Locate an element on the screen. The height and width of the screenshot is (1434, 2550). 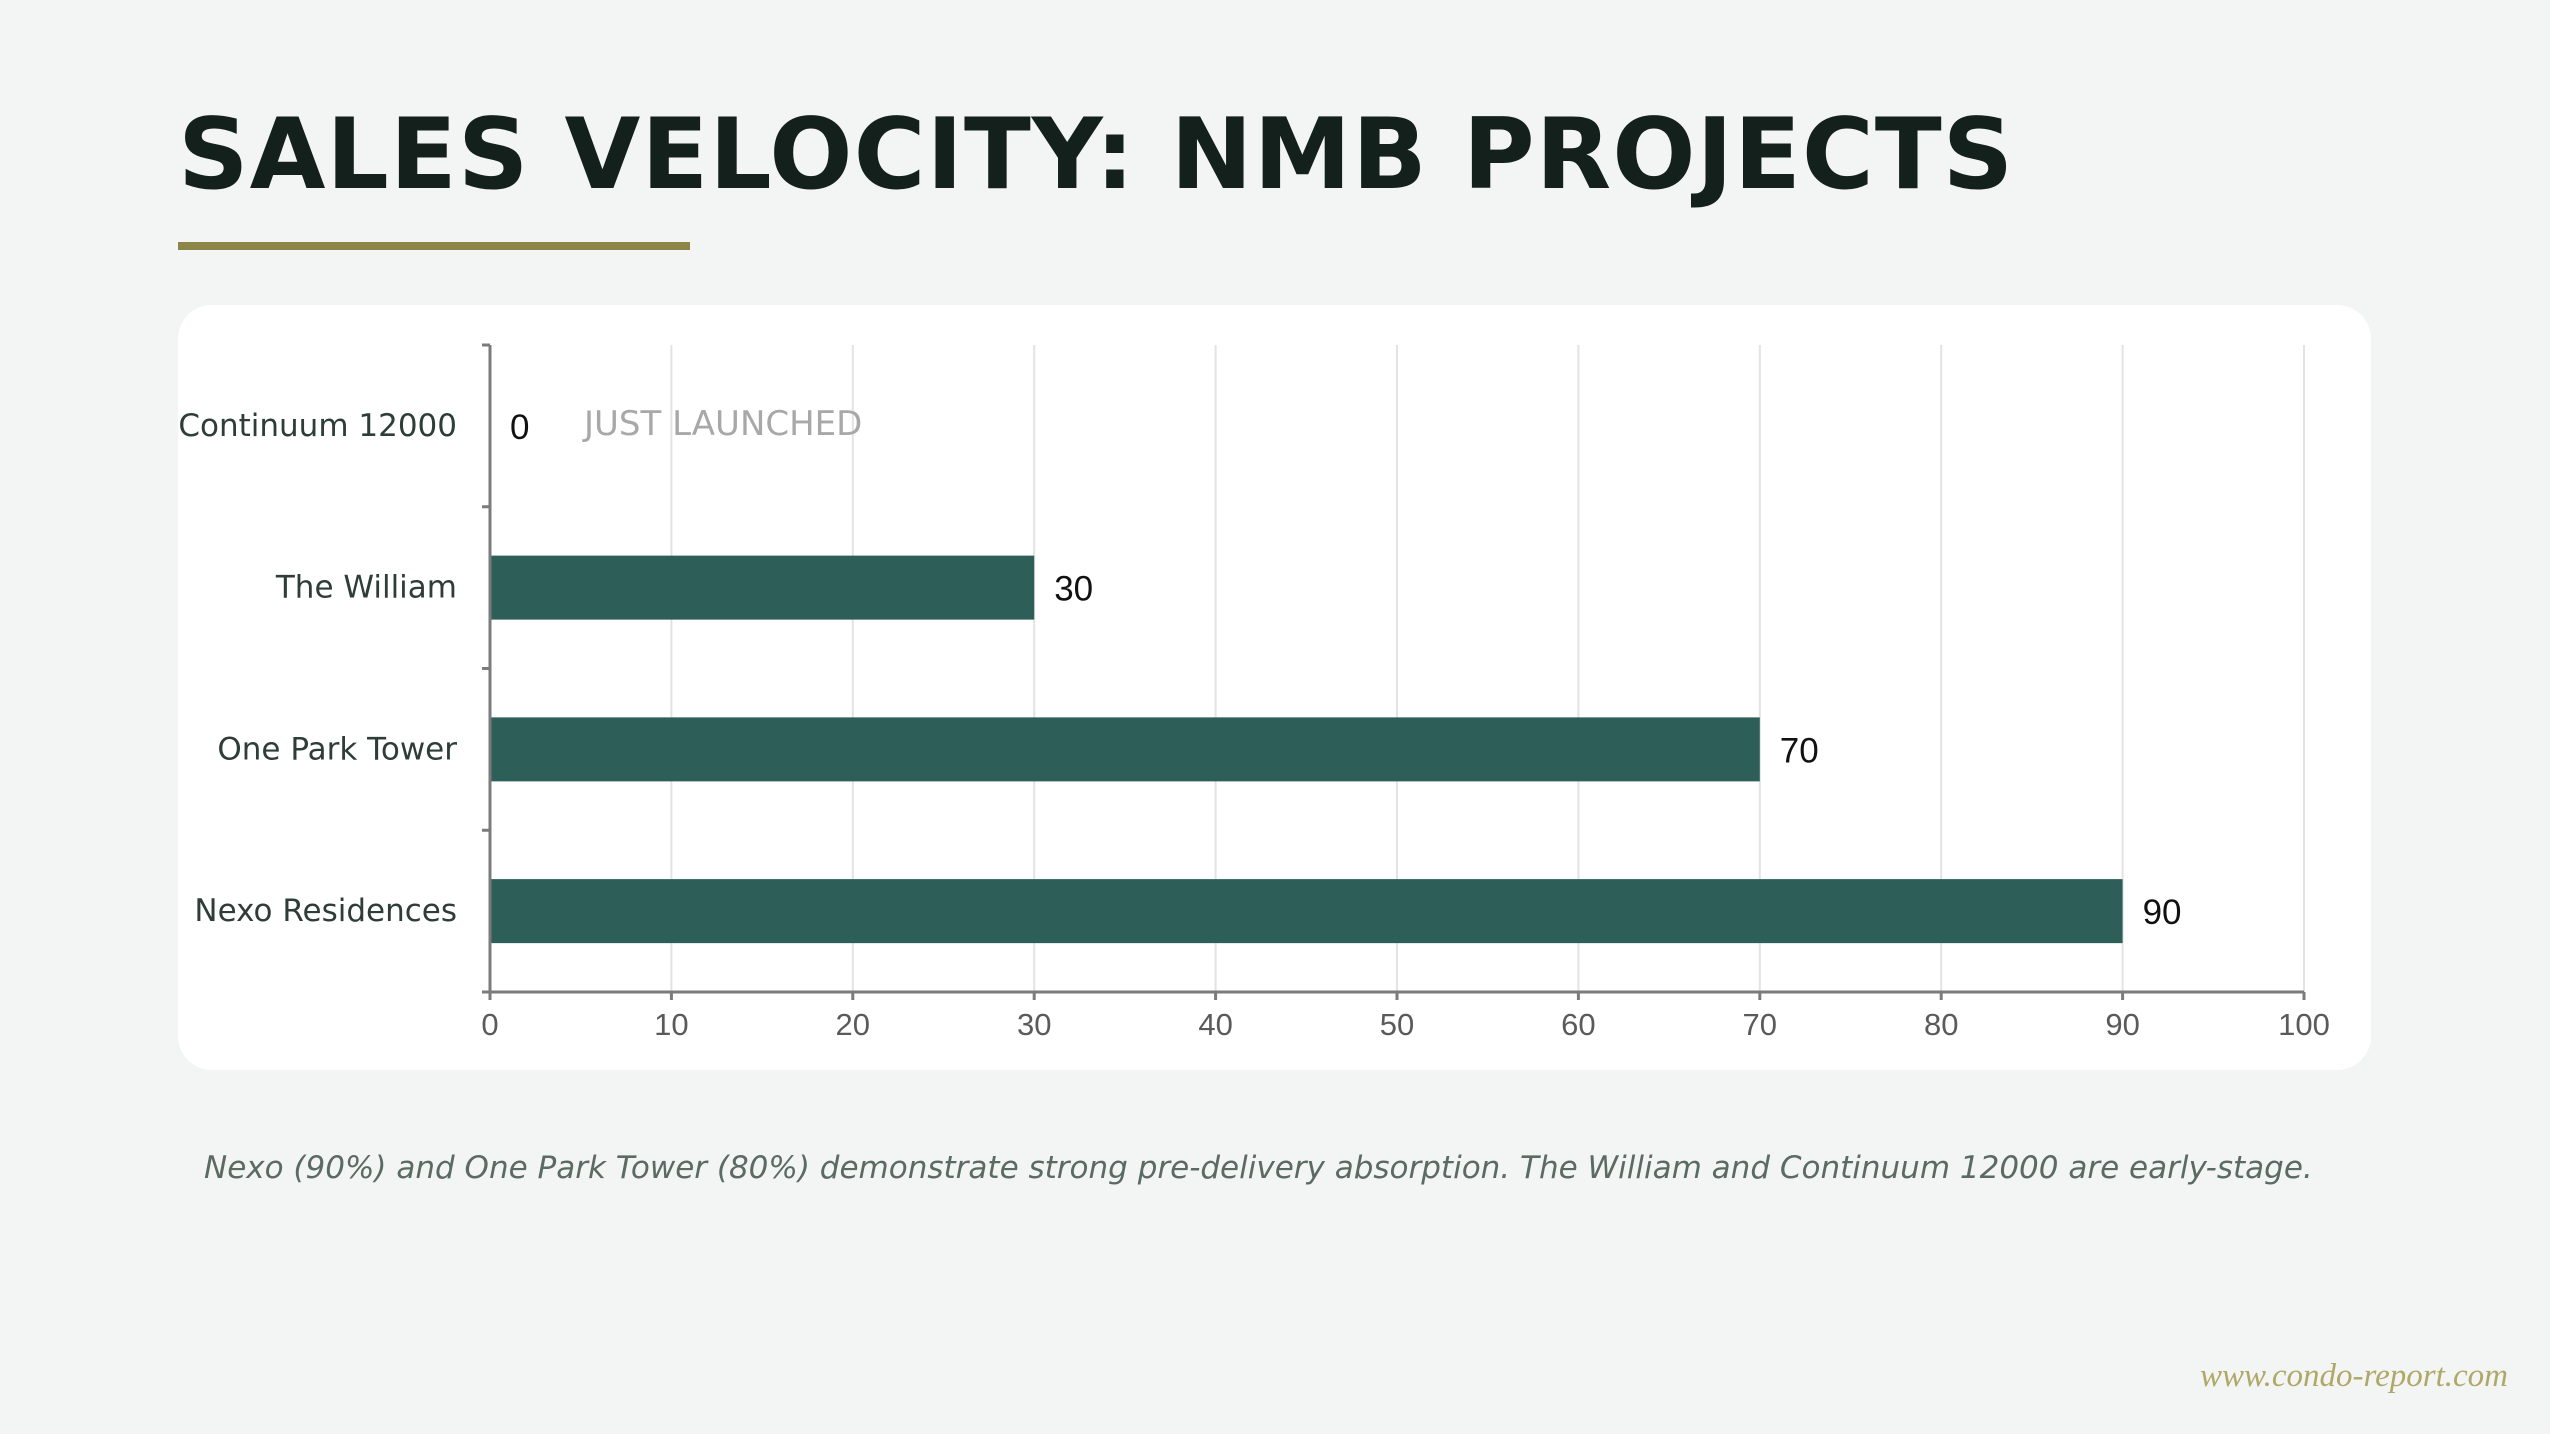
website-footer: www.condo-report.com is located at coordinates (2354, 1376).